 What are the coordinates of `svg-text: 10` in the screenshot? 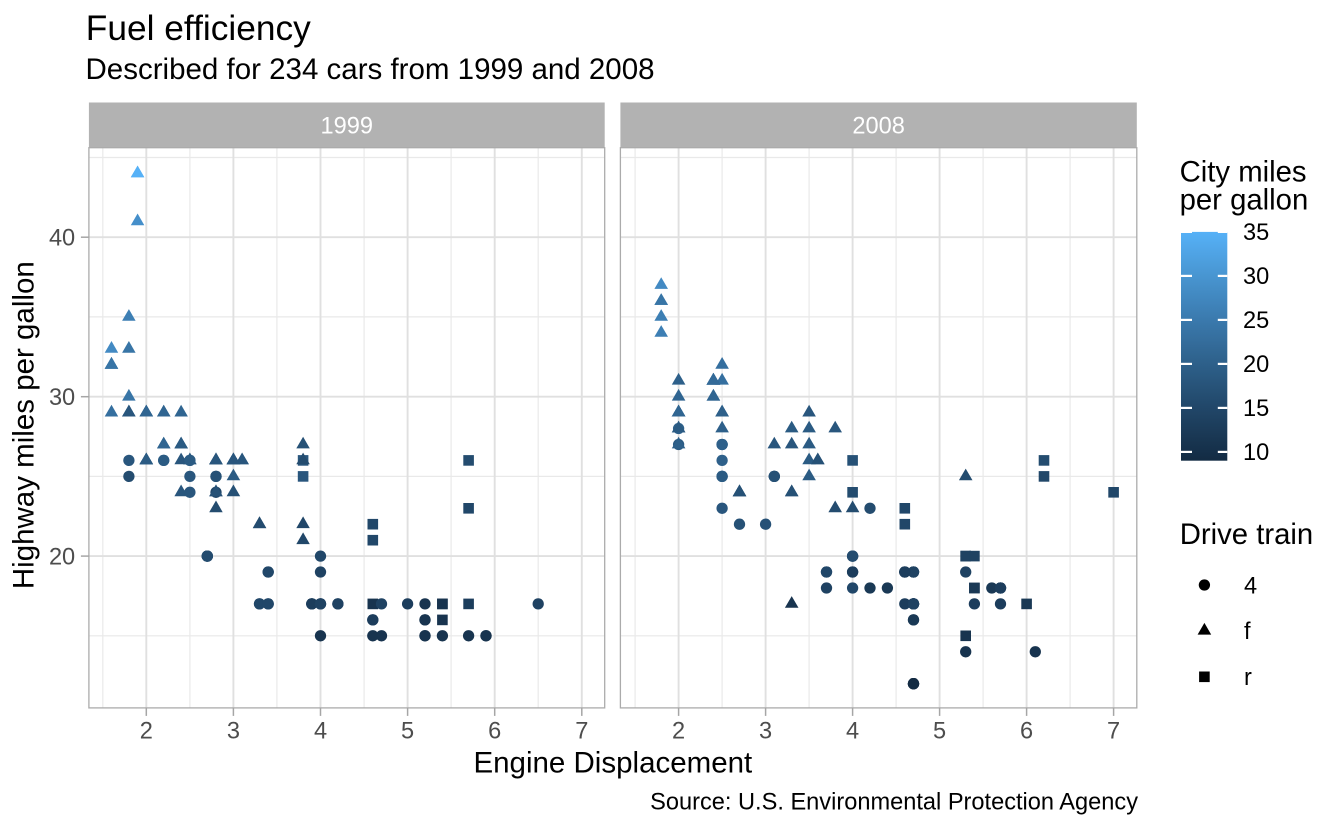 It's located at (1256, 453).